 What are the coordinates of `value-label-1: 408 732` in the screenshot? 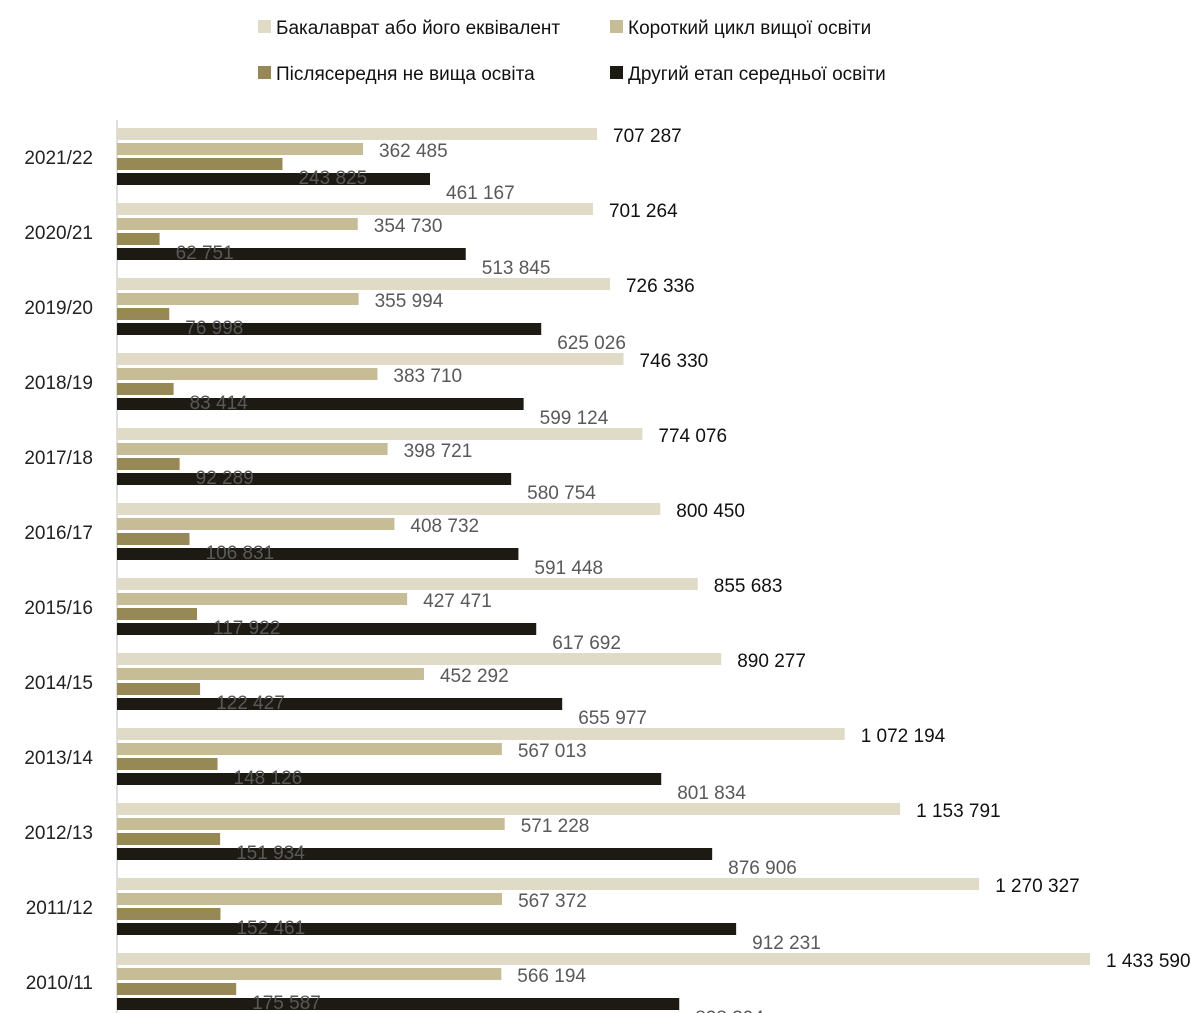 It's located at (444, 526).